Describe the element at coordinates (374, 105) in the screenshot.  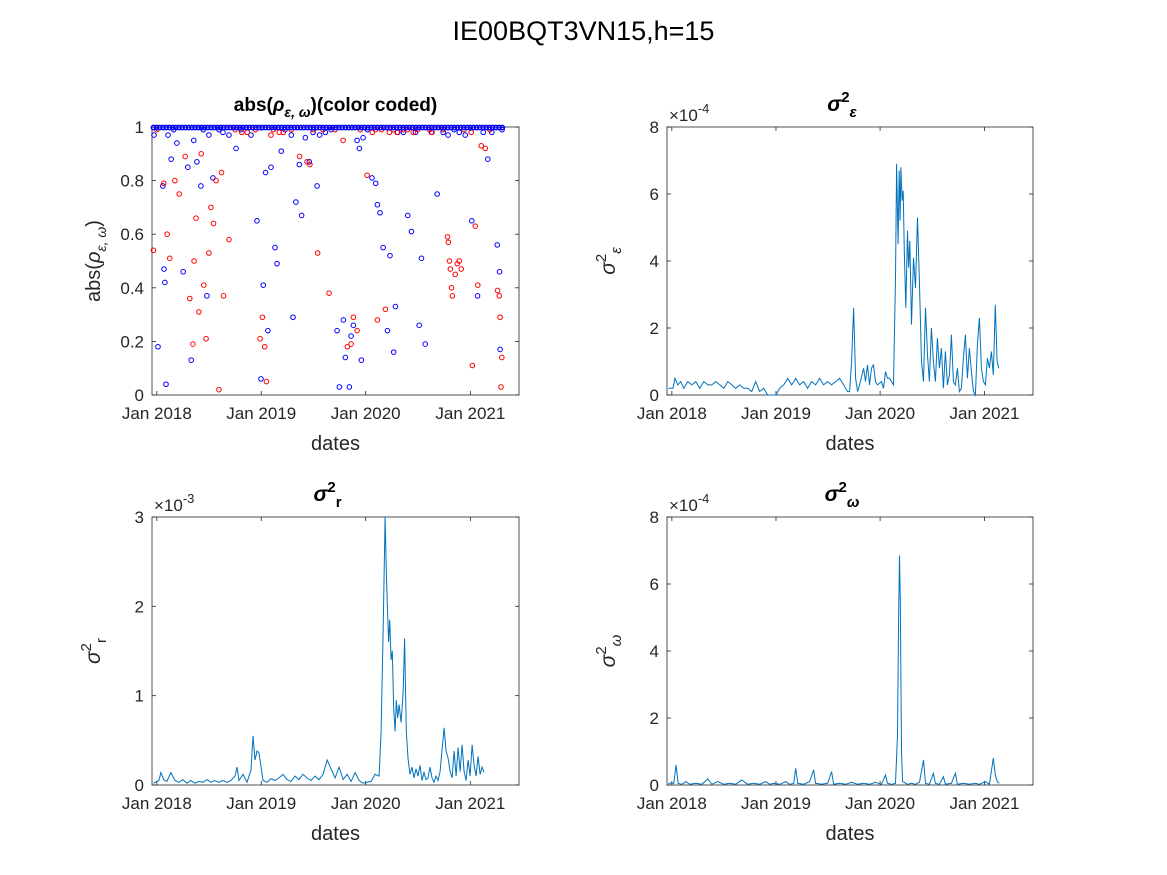
I see `title-part: )(color coded)` at that location.